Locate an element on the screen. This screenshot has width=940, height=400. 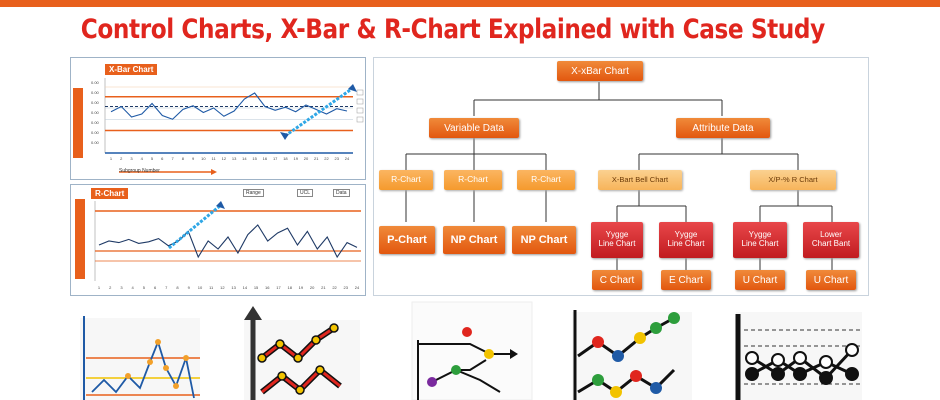
r-x-tick-label: 8 is located at coordinates (177, 287).